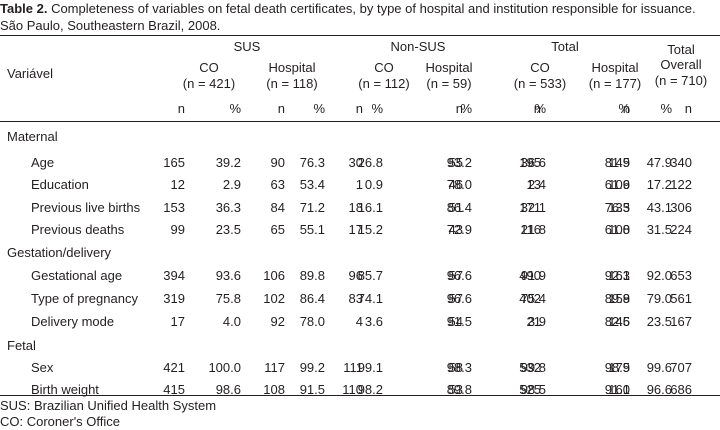 The width and height of the screenshot is (720, 430). Describe the element at coordinates (681, 229) in the screenshot. I see `n-cell: 224` at that location.